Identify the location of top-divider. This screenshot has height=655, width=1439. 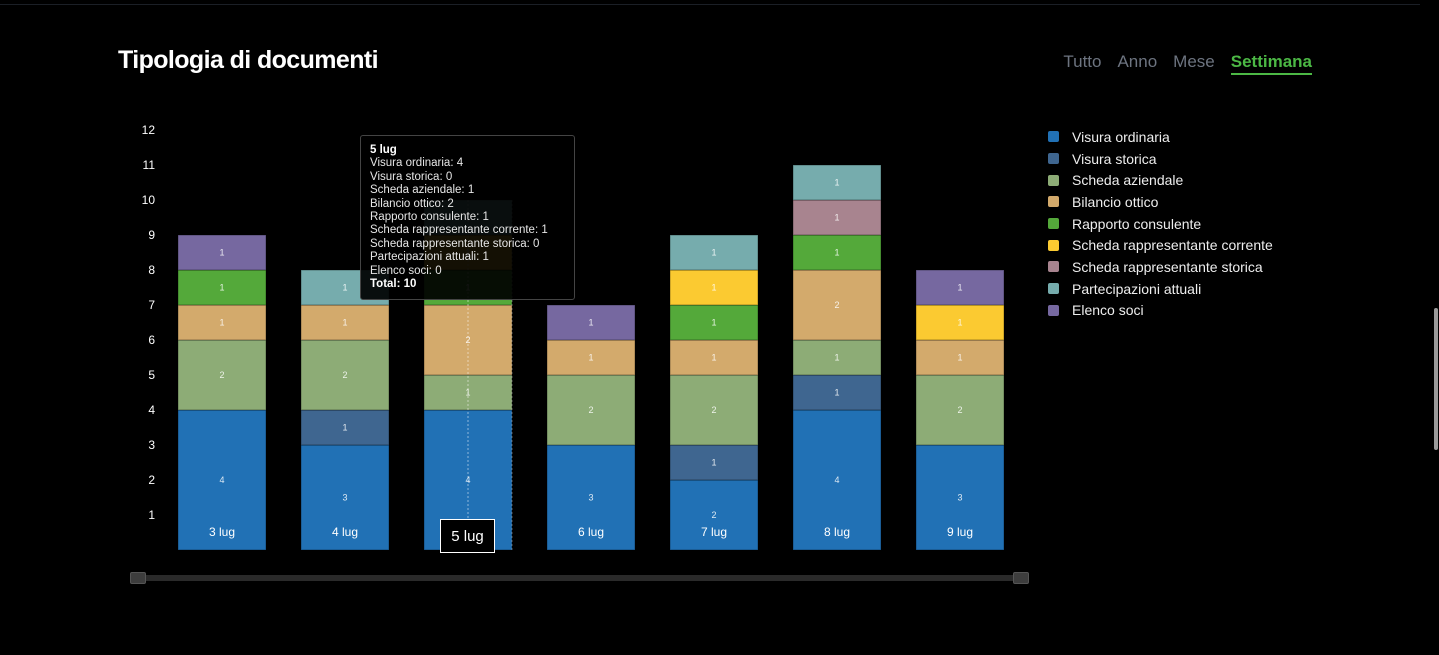
(710, 4).